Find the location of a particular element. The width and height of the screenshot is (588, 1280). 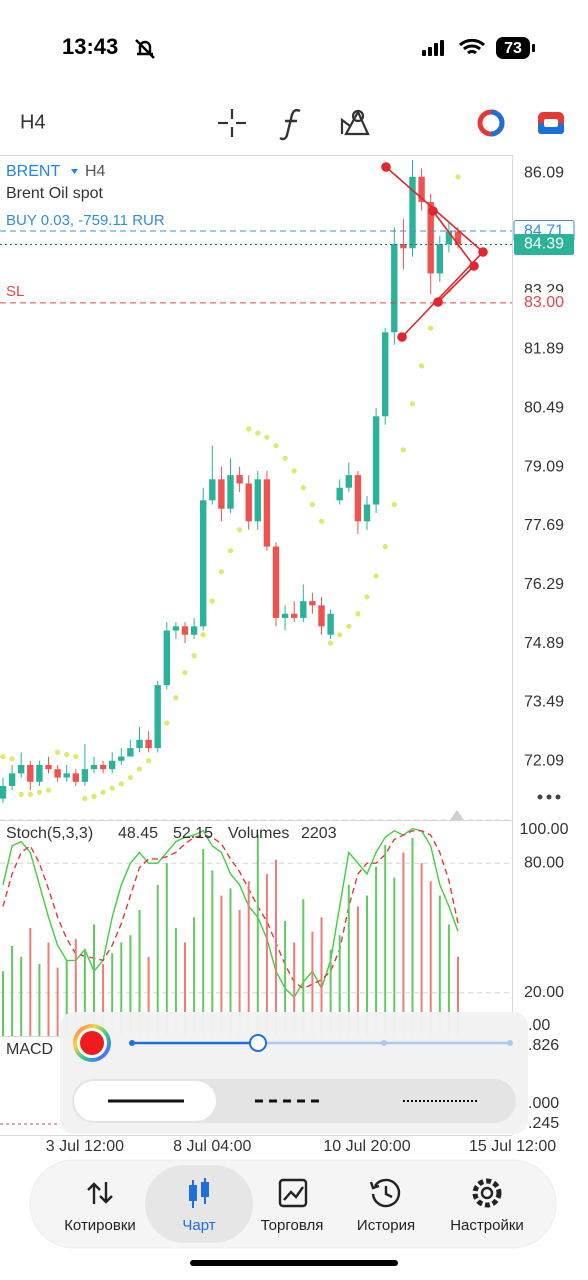

indicators-button is located at coordinates (290, 124).